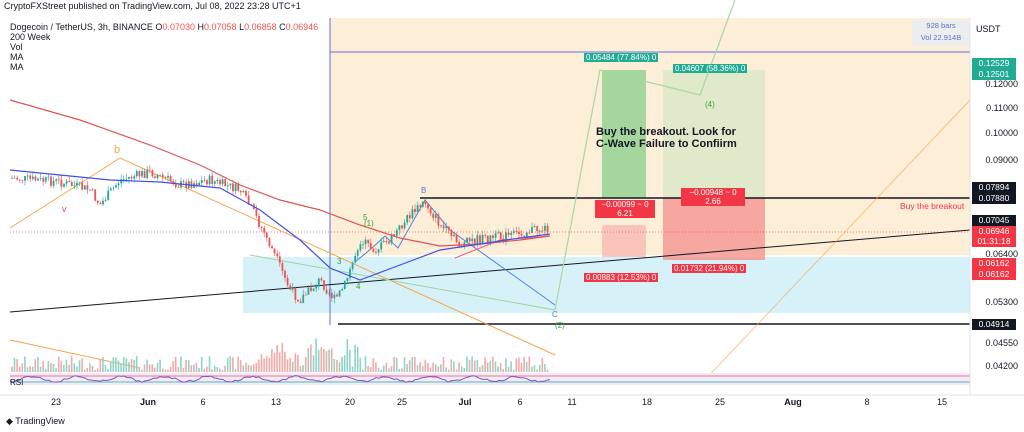 This screenshot has height=432, width=1024. Describe the element at coordinates (621, 57) in the screenshot. I see `position-1-target-label: 0.05484 (77.84%) 0` at that location.